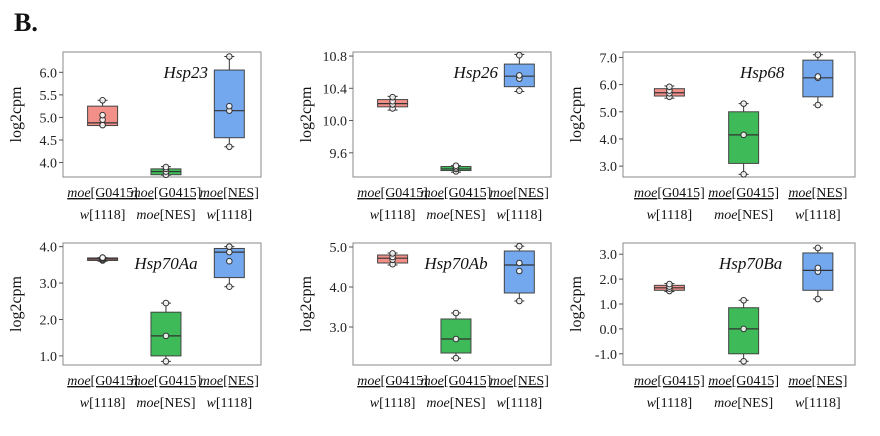 This screenshot has width=880, height=436. Describe the element at coordinates (49, 96) in the screenshot. I see `y-tick-label: 5.5` at that location.